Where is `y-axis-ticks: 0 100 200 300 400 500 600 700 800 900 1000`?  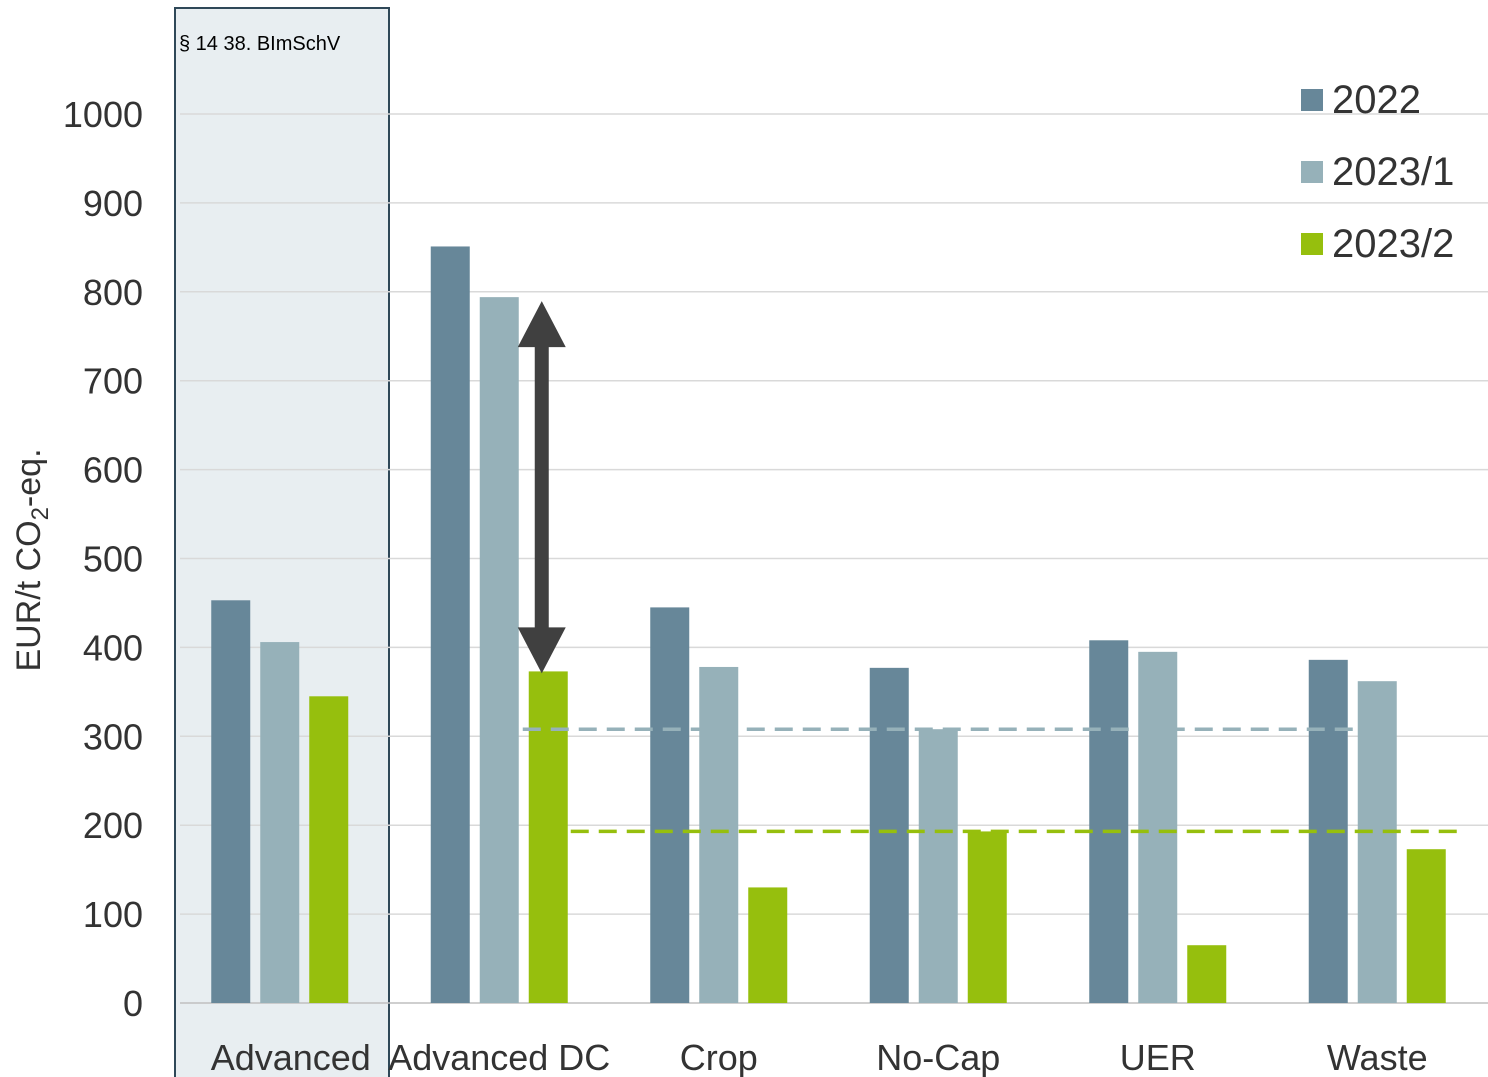
y-axis-ticks: 0 100 200 300 400 500 600 700 800 900 1000 is located at coordinates (103, 559).